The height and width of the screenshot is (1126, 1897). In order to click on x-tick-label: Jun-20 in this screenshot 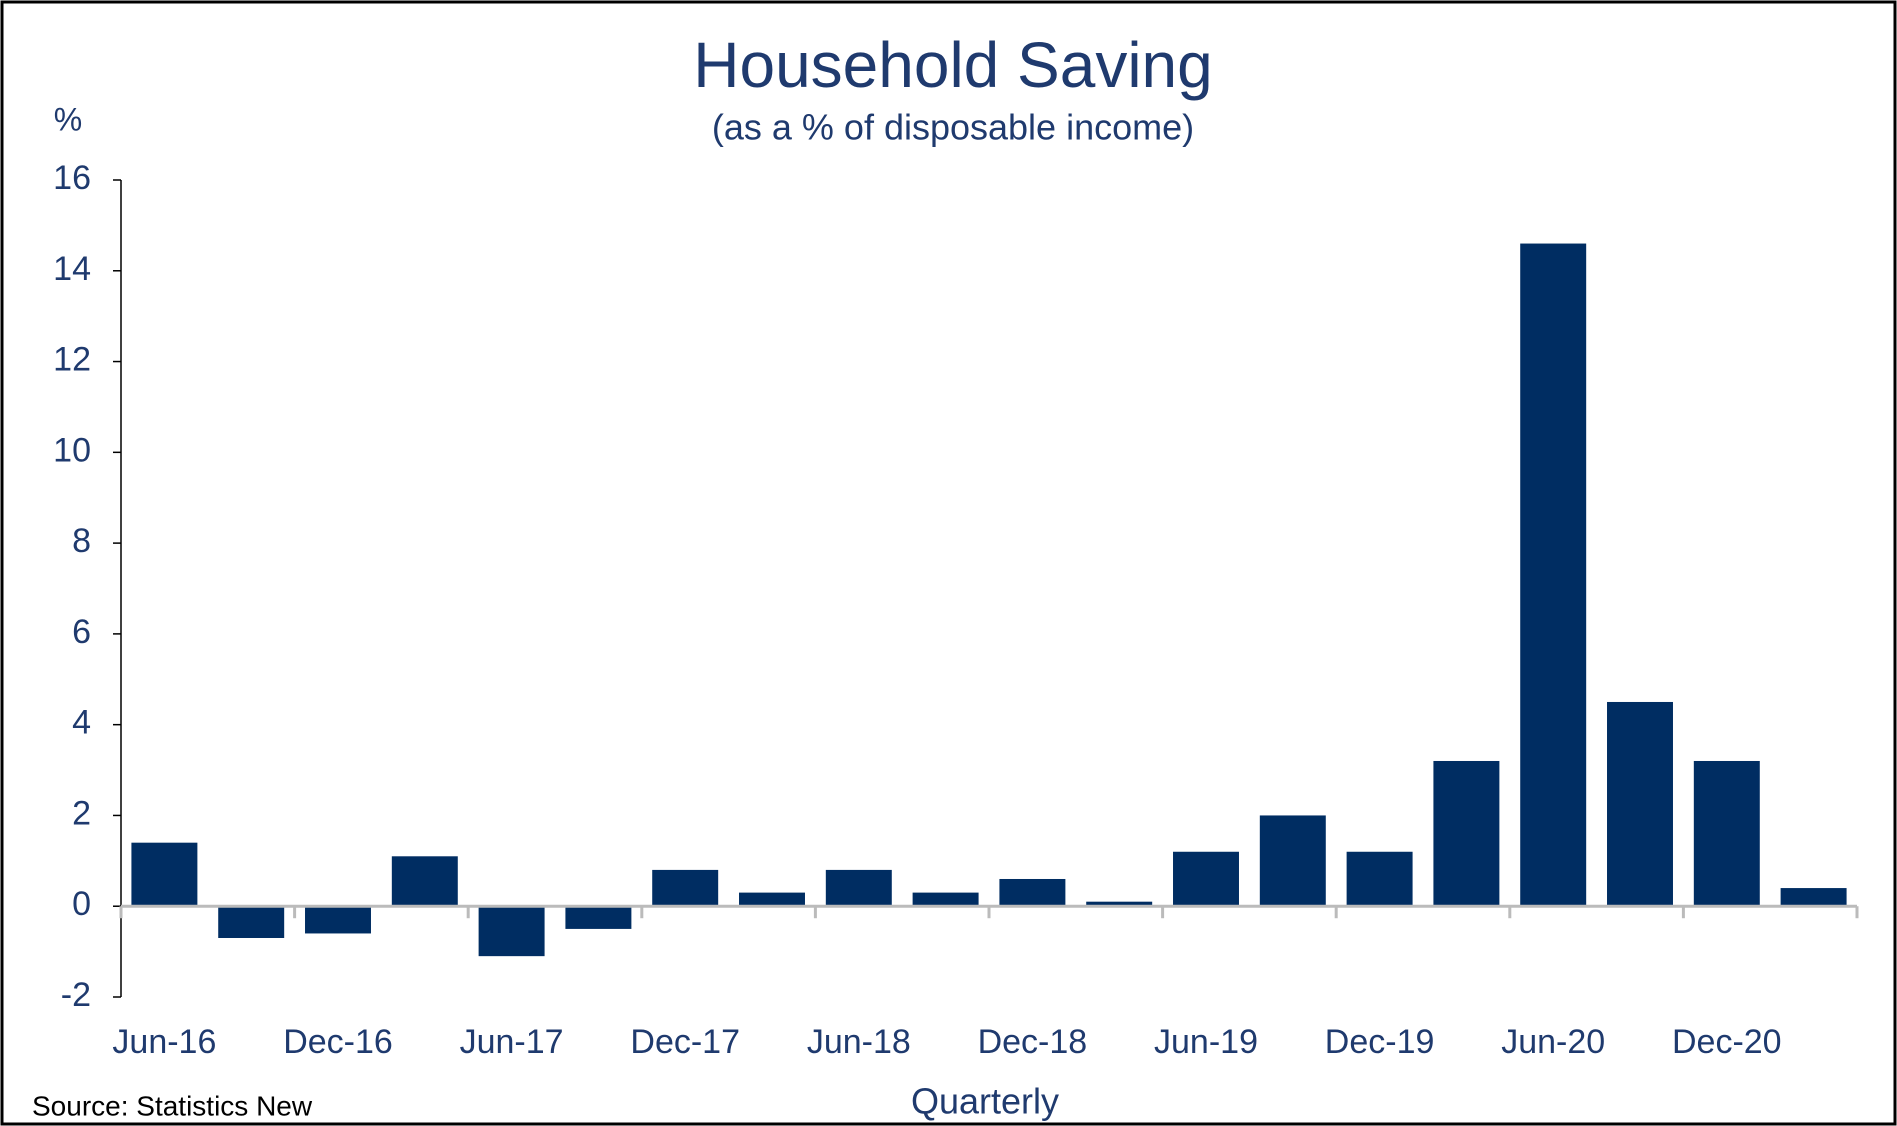, I will do `click(1553, 1042)`.